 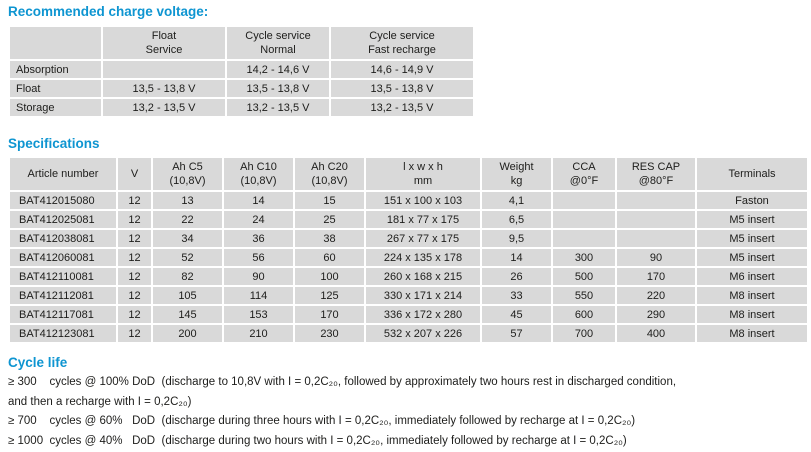 What do you see at coordinates (423, 200) in the screenshot?
I see `specs-value-cell: 151 x 100 x 103` at bounding box center [423, 200].